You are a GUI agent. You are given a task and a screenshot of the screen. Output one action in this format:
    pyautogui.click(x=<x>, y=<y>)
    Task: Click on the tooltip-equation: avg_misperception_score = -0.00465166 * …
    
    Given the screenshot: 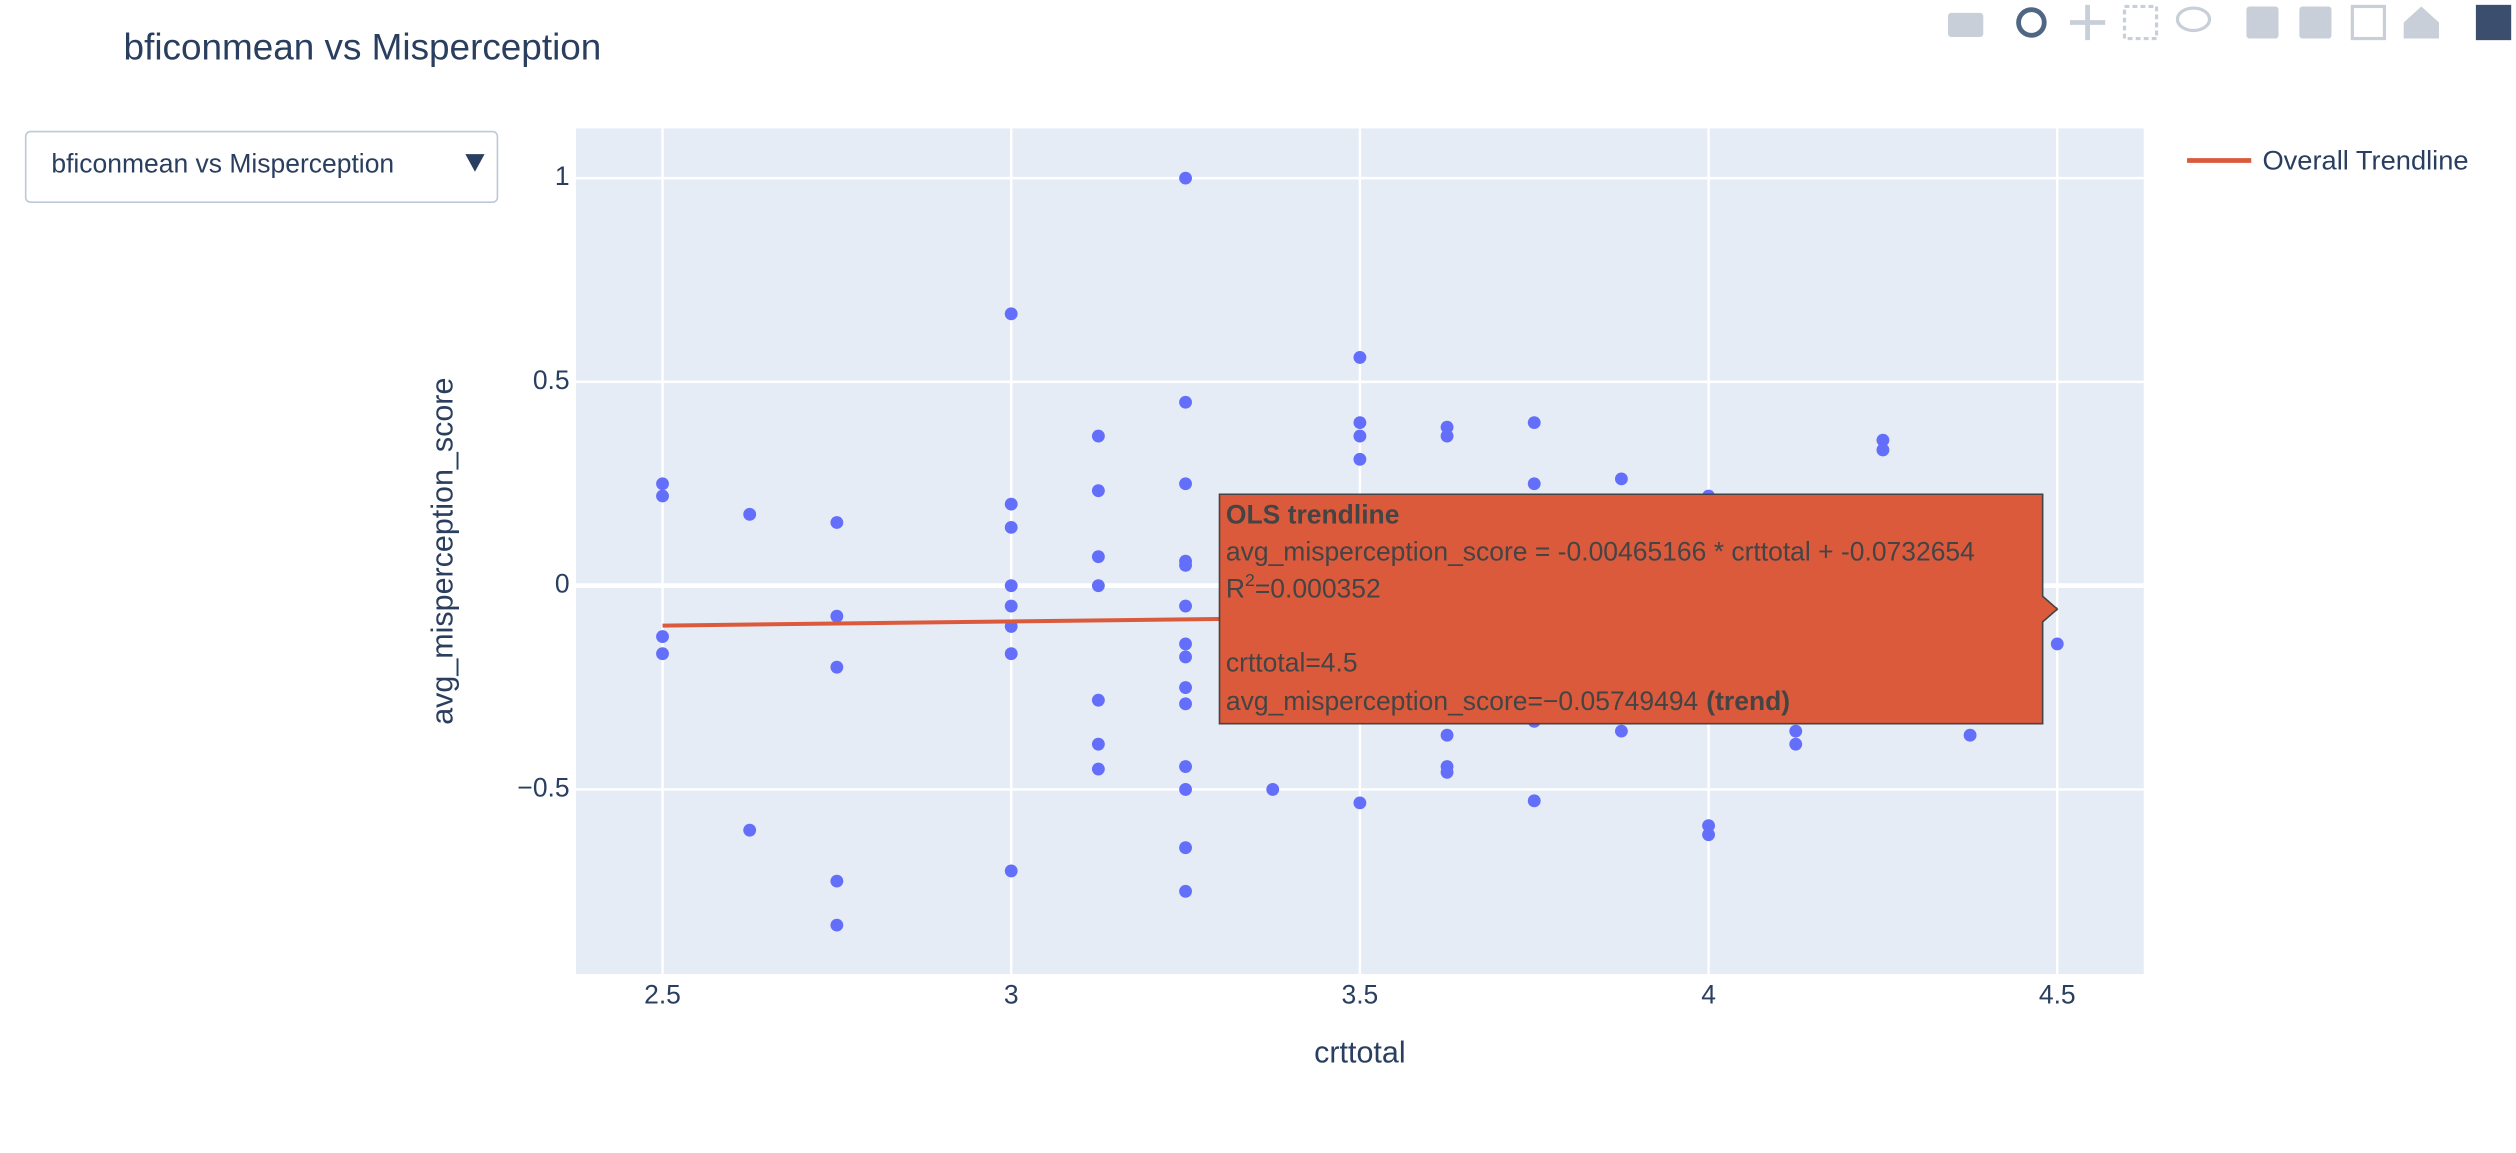 What is the action you would take?
    pyautogui.click(x=1600, y=552)
    